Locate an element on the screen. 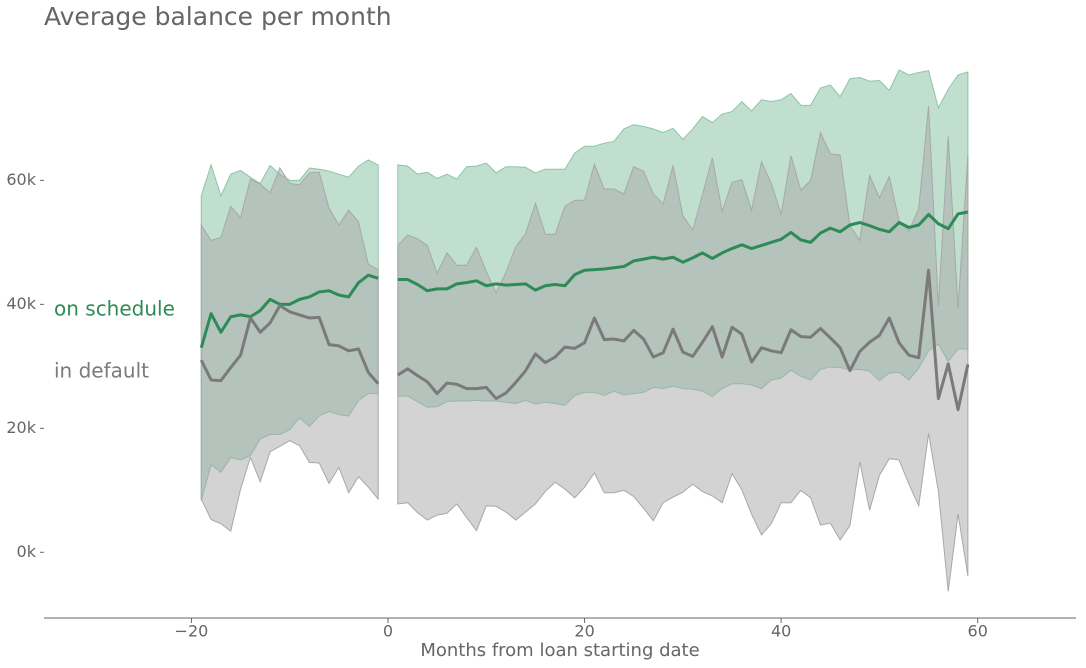 This screenshot has height=668, width=1086. x-tick-label: −20 is located at coordinates (192, 631).